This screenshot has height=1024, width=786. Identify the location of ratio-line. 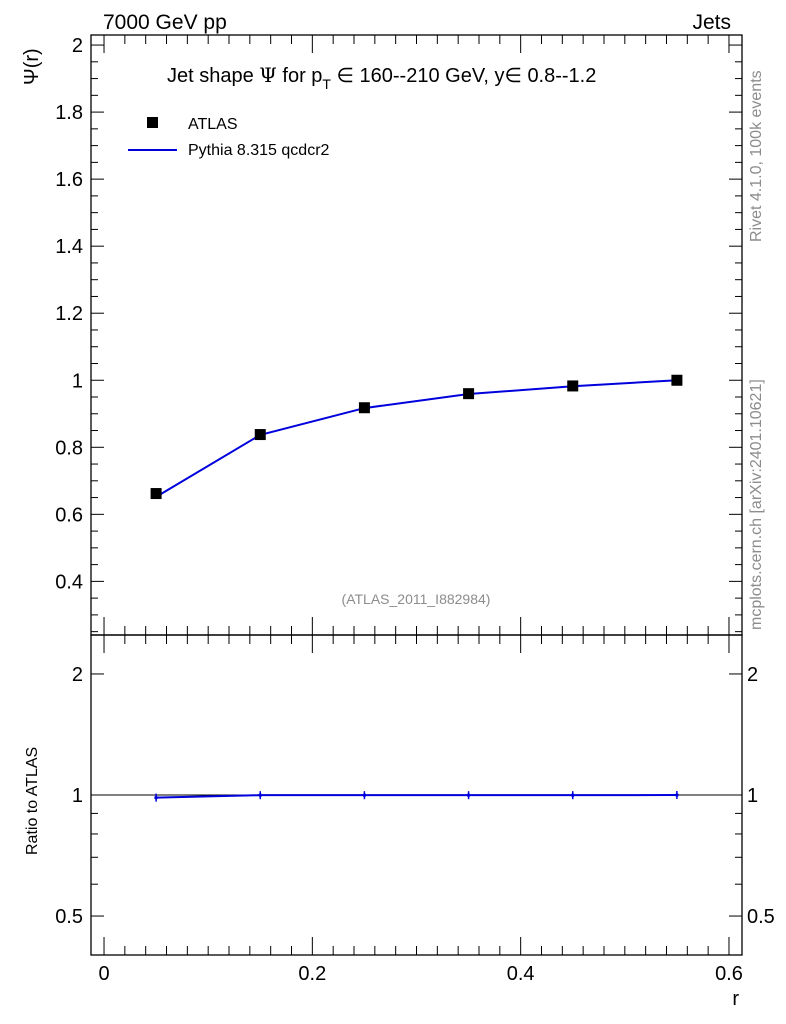
(416, 796).